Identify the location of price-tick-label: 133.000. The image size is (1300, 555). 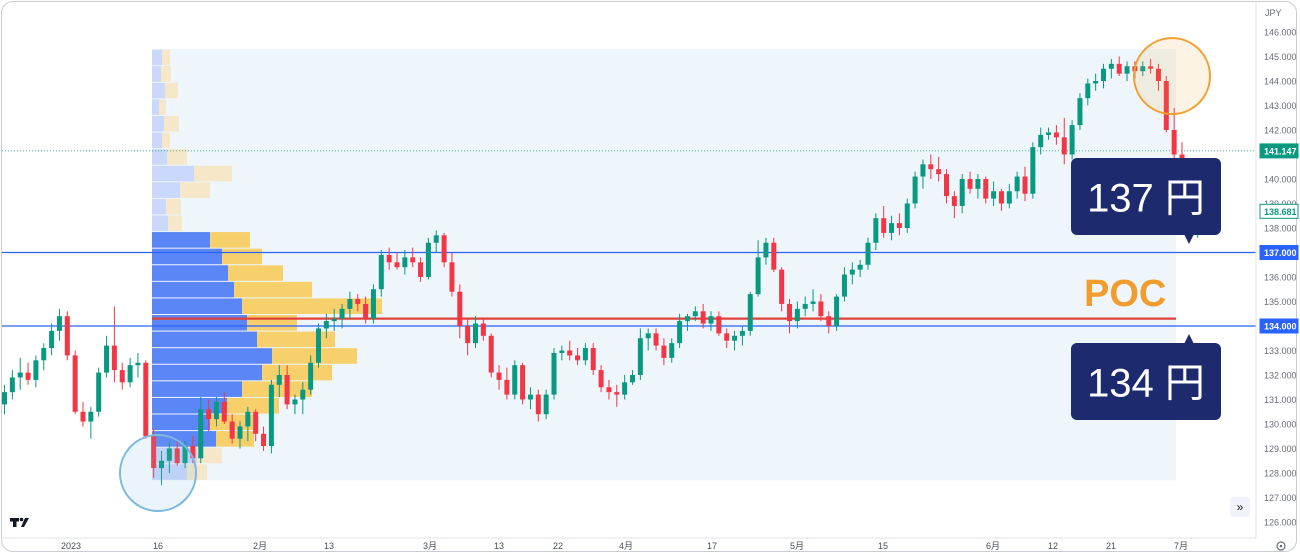
(1280, 351).